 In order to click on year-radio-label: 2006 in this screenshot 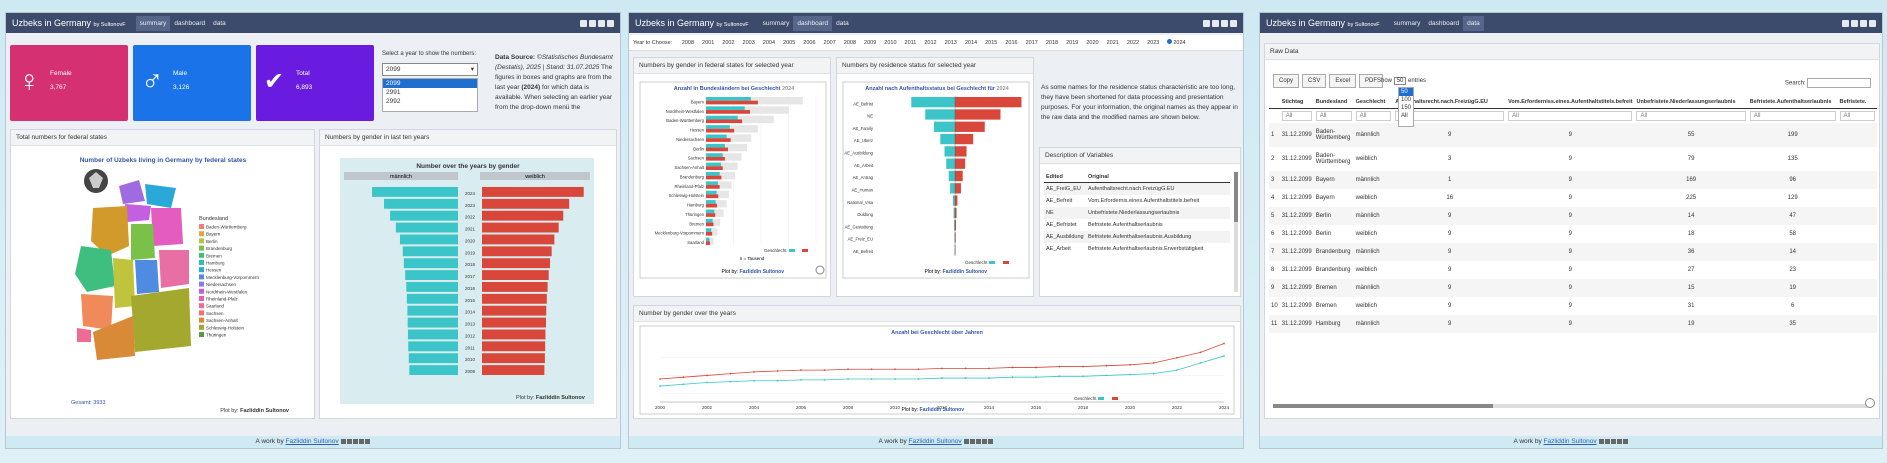, I will do `click(809, 43)`.